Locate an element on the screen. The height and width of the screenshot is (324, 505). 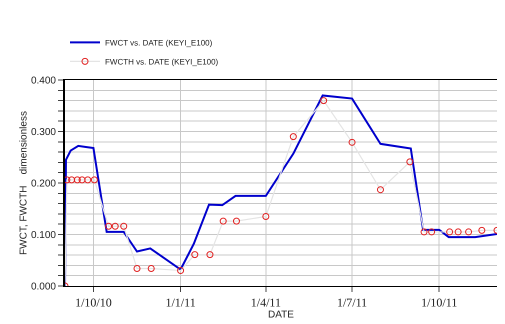
x-tick-label: 1/4/11 is located at coordinates (265, 302).